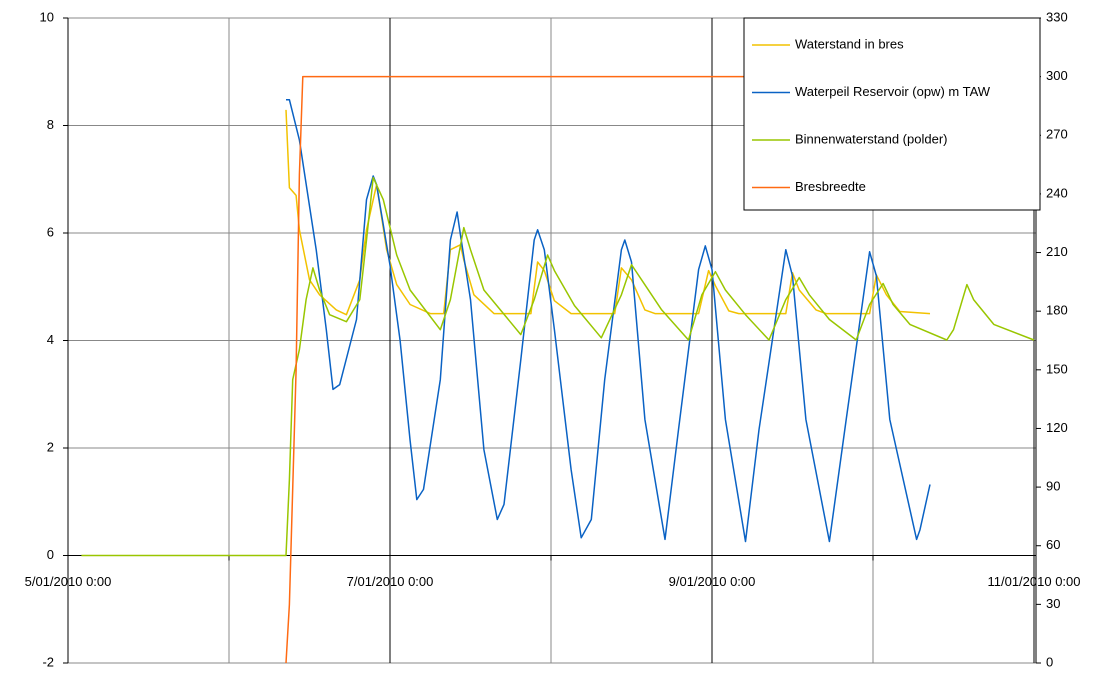  What do you see at coordinates (871, 138) in the screenshot?
I see `legend-label: Binnenwaterstand (polder)` at bounding box center [871, 138].